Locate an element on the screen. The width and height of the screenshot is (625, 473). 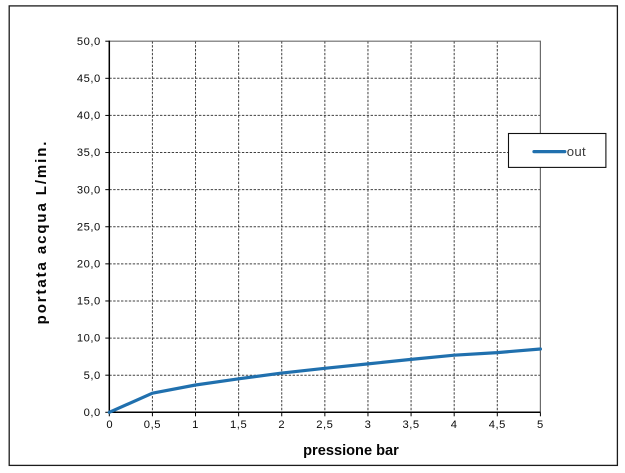
svg-text: 45,0 is located at coordinates (89, 79).